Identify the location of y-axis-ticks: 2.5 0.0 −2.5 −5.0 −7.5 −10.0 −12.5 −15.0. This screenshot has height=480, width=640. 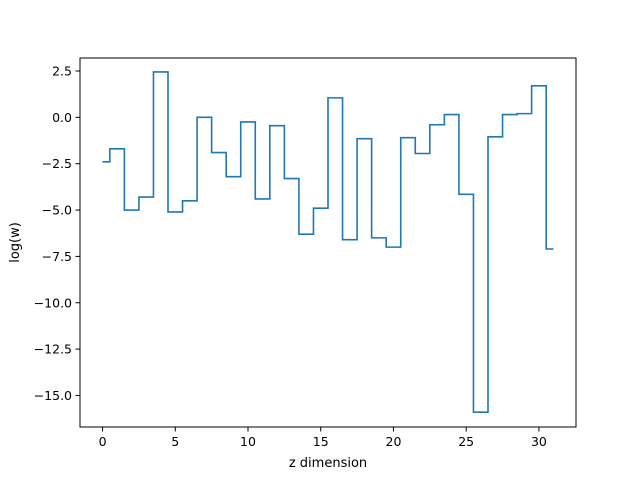
(57, 233).